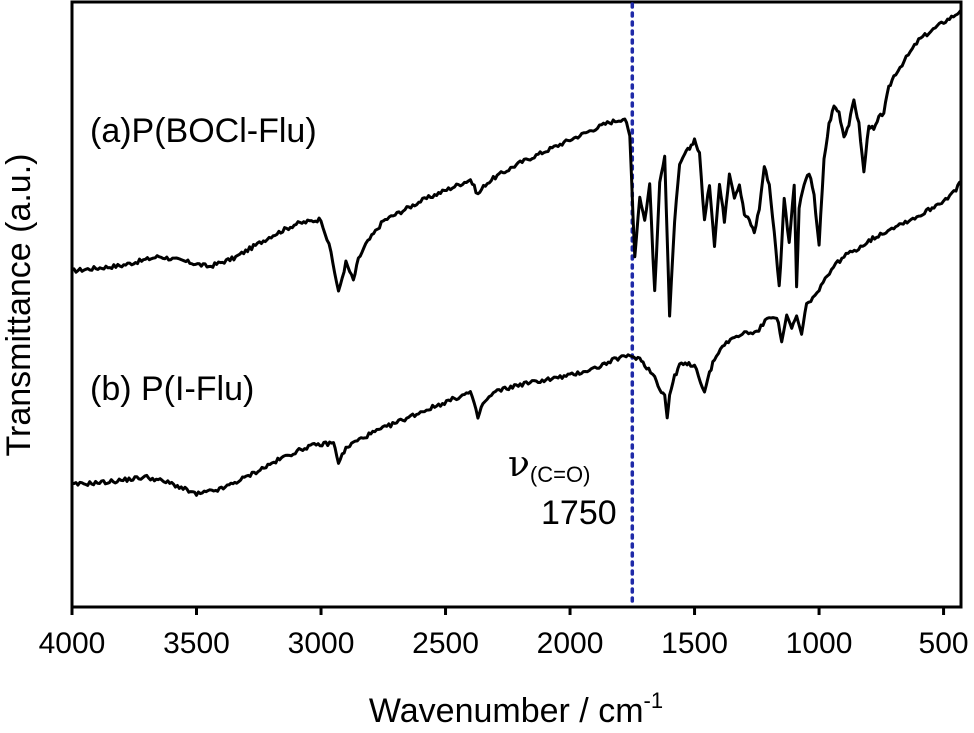 The image size is (974, 733). What do you see at coordinates (654, 700) in the screenshot?
I see `x-axis-title-superscript: -1` at bounding box center [654, 700].